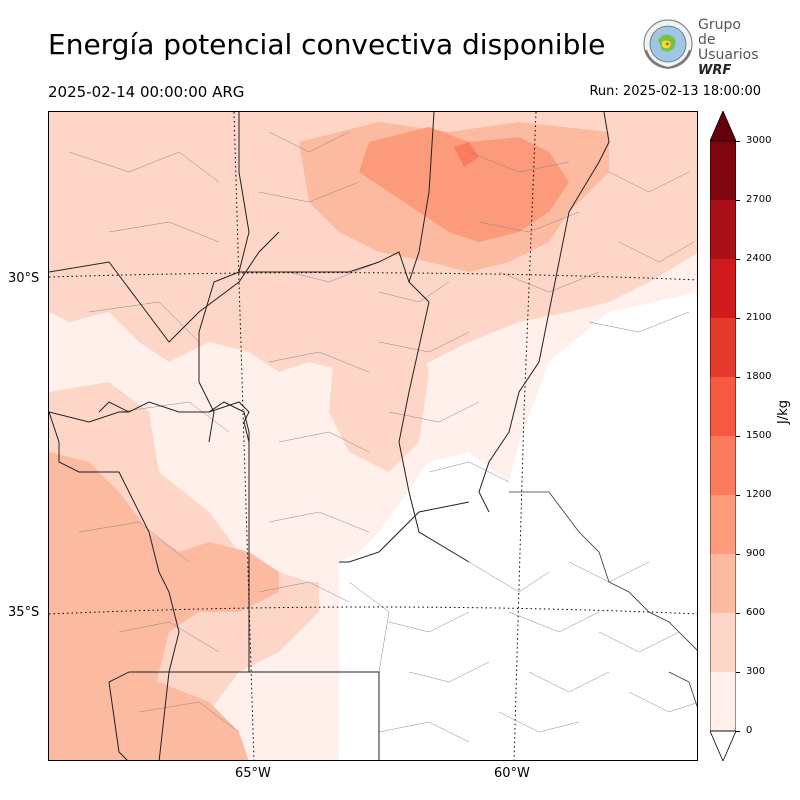 This screenshot has width=800, height=800. What do you see at coordinates (749, 730) in the screenshot?
I see `colorbar-tick-label: 0` at bounding box center [749, 730].